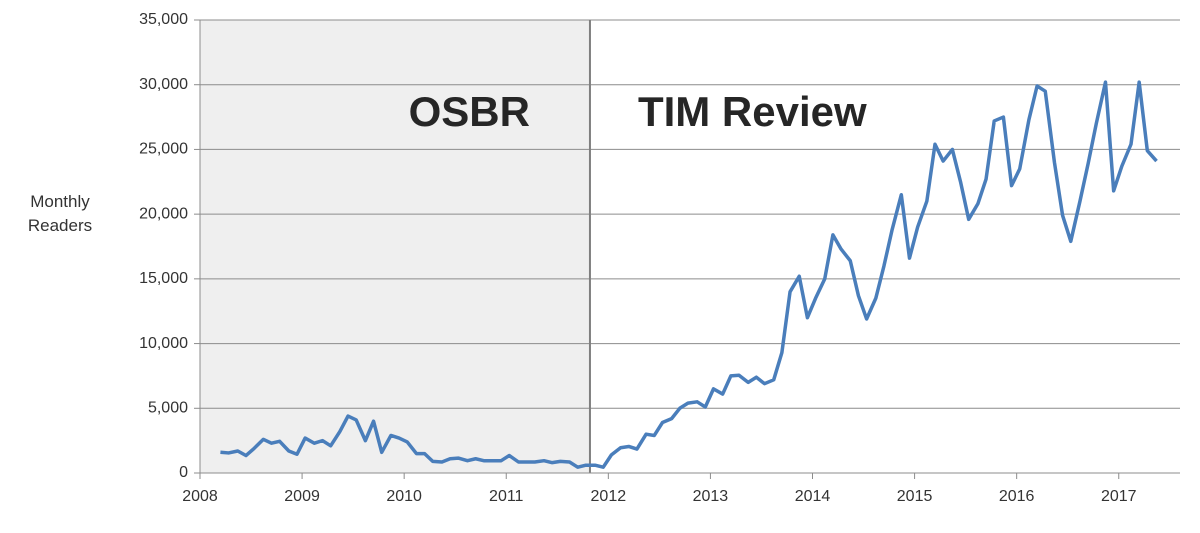  Describe the element at coordinates (752, 111) in the screenshot. I see `annotation: TIM Review` at that location.